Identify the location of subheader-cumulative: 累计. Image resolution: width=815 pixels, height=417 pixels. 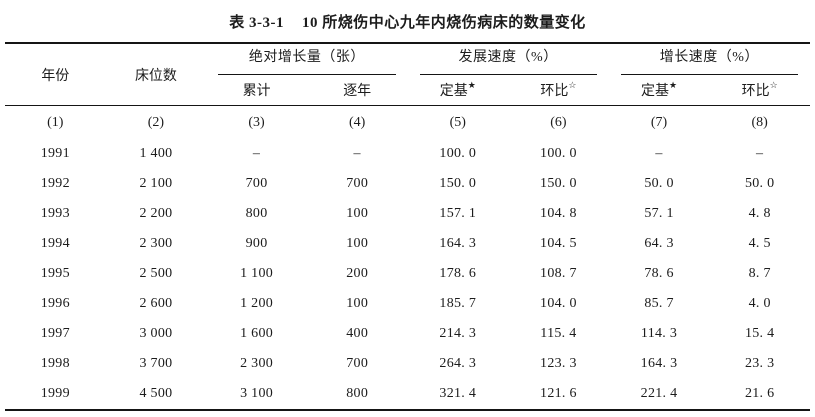
(256, 90).